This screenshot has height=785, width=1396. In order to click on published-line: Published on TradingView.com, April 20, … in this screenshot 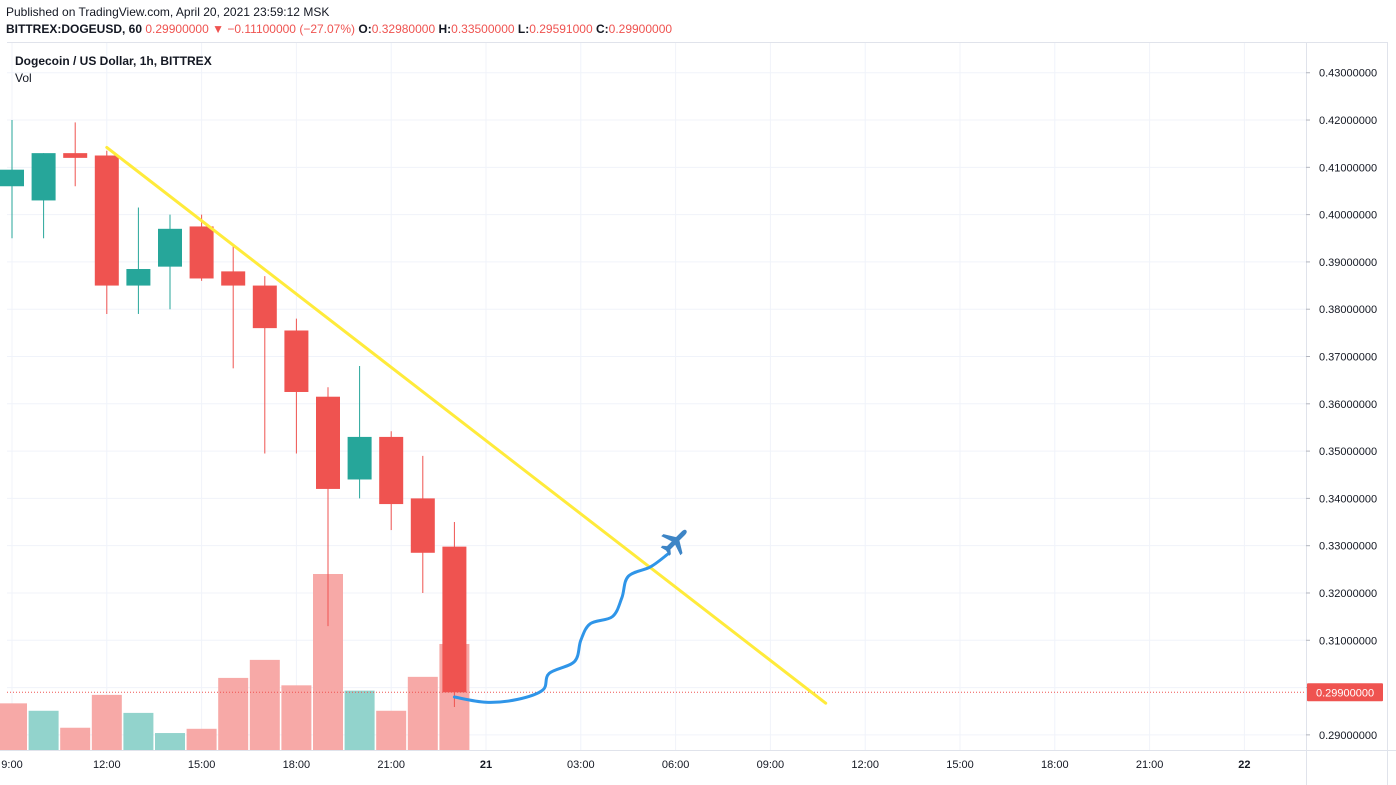, I will do `click(168, 12)`.